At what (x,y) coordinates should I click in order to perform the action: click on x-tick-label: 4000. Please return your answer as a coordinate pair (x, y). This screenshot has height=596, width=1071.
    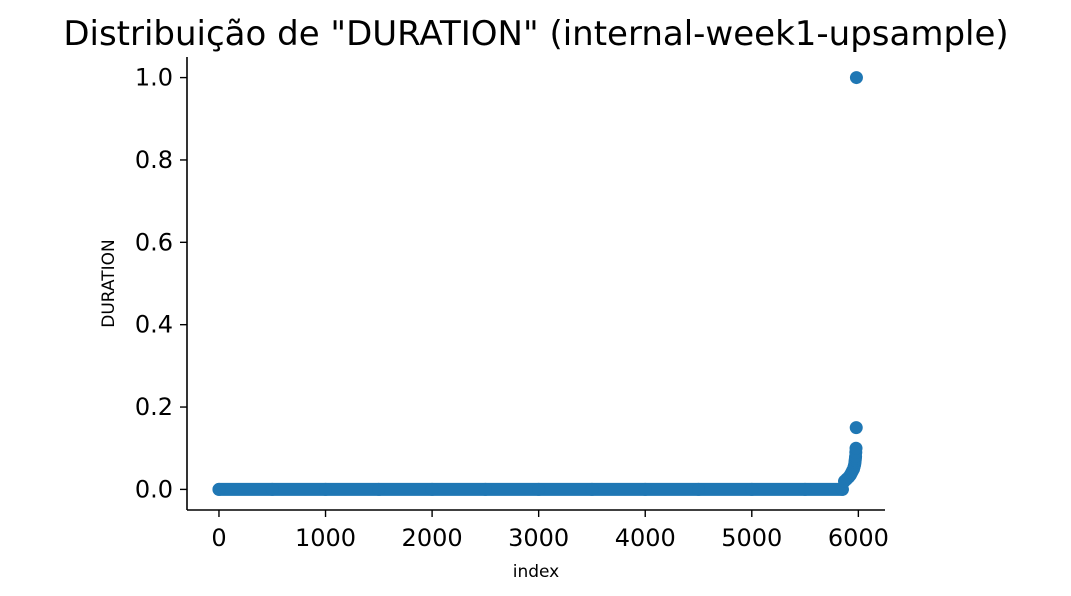
    Looking at the image, I should click on (645, 538).